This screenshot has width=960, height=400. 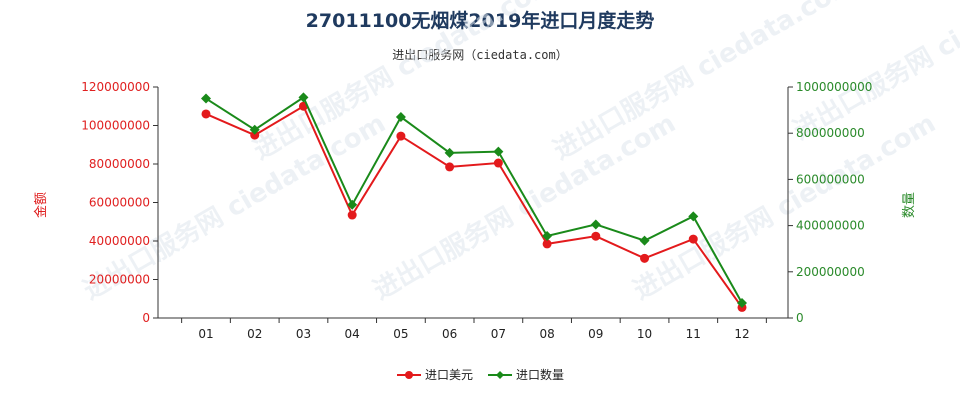 I want to click on right-tick-label: 1000000000, so click(x=834, y=87).